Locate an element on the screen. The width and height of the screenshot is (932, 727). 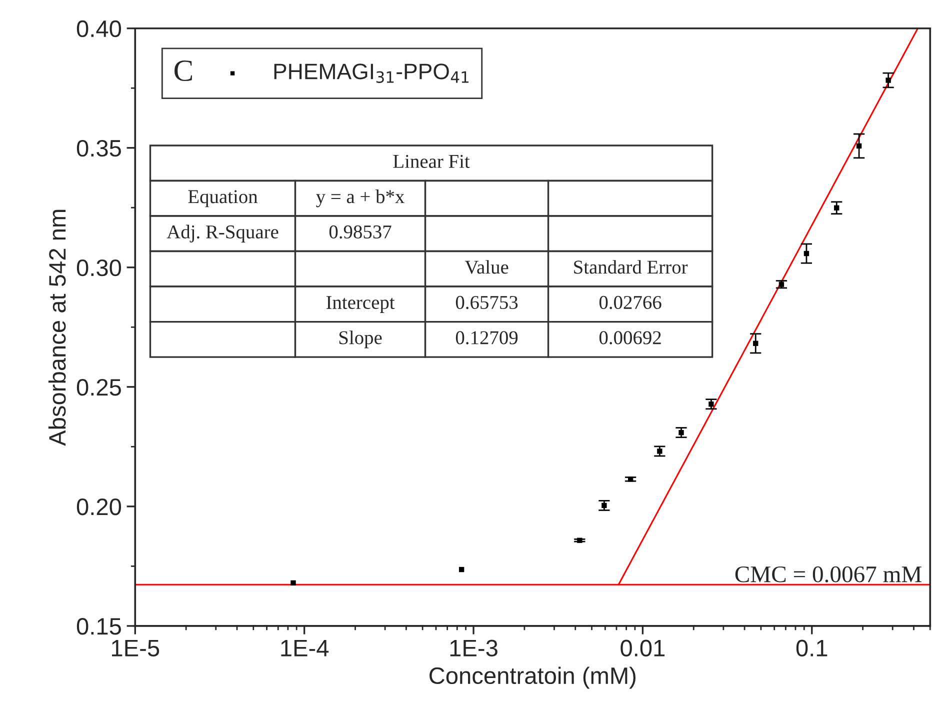
x-tick-label: 1E-3 is located at coordinates (474, 648).